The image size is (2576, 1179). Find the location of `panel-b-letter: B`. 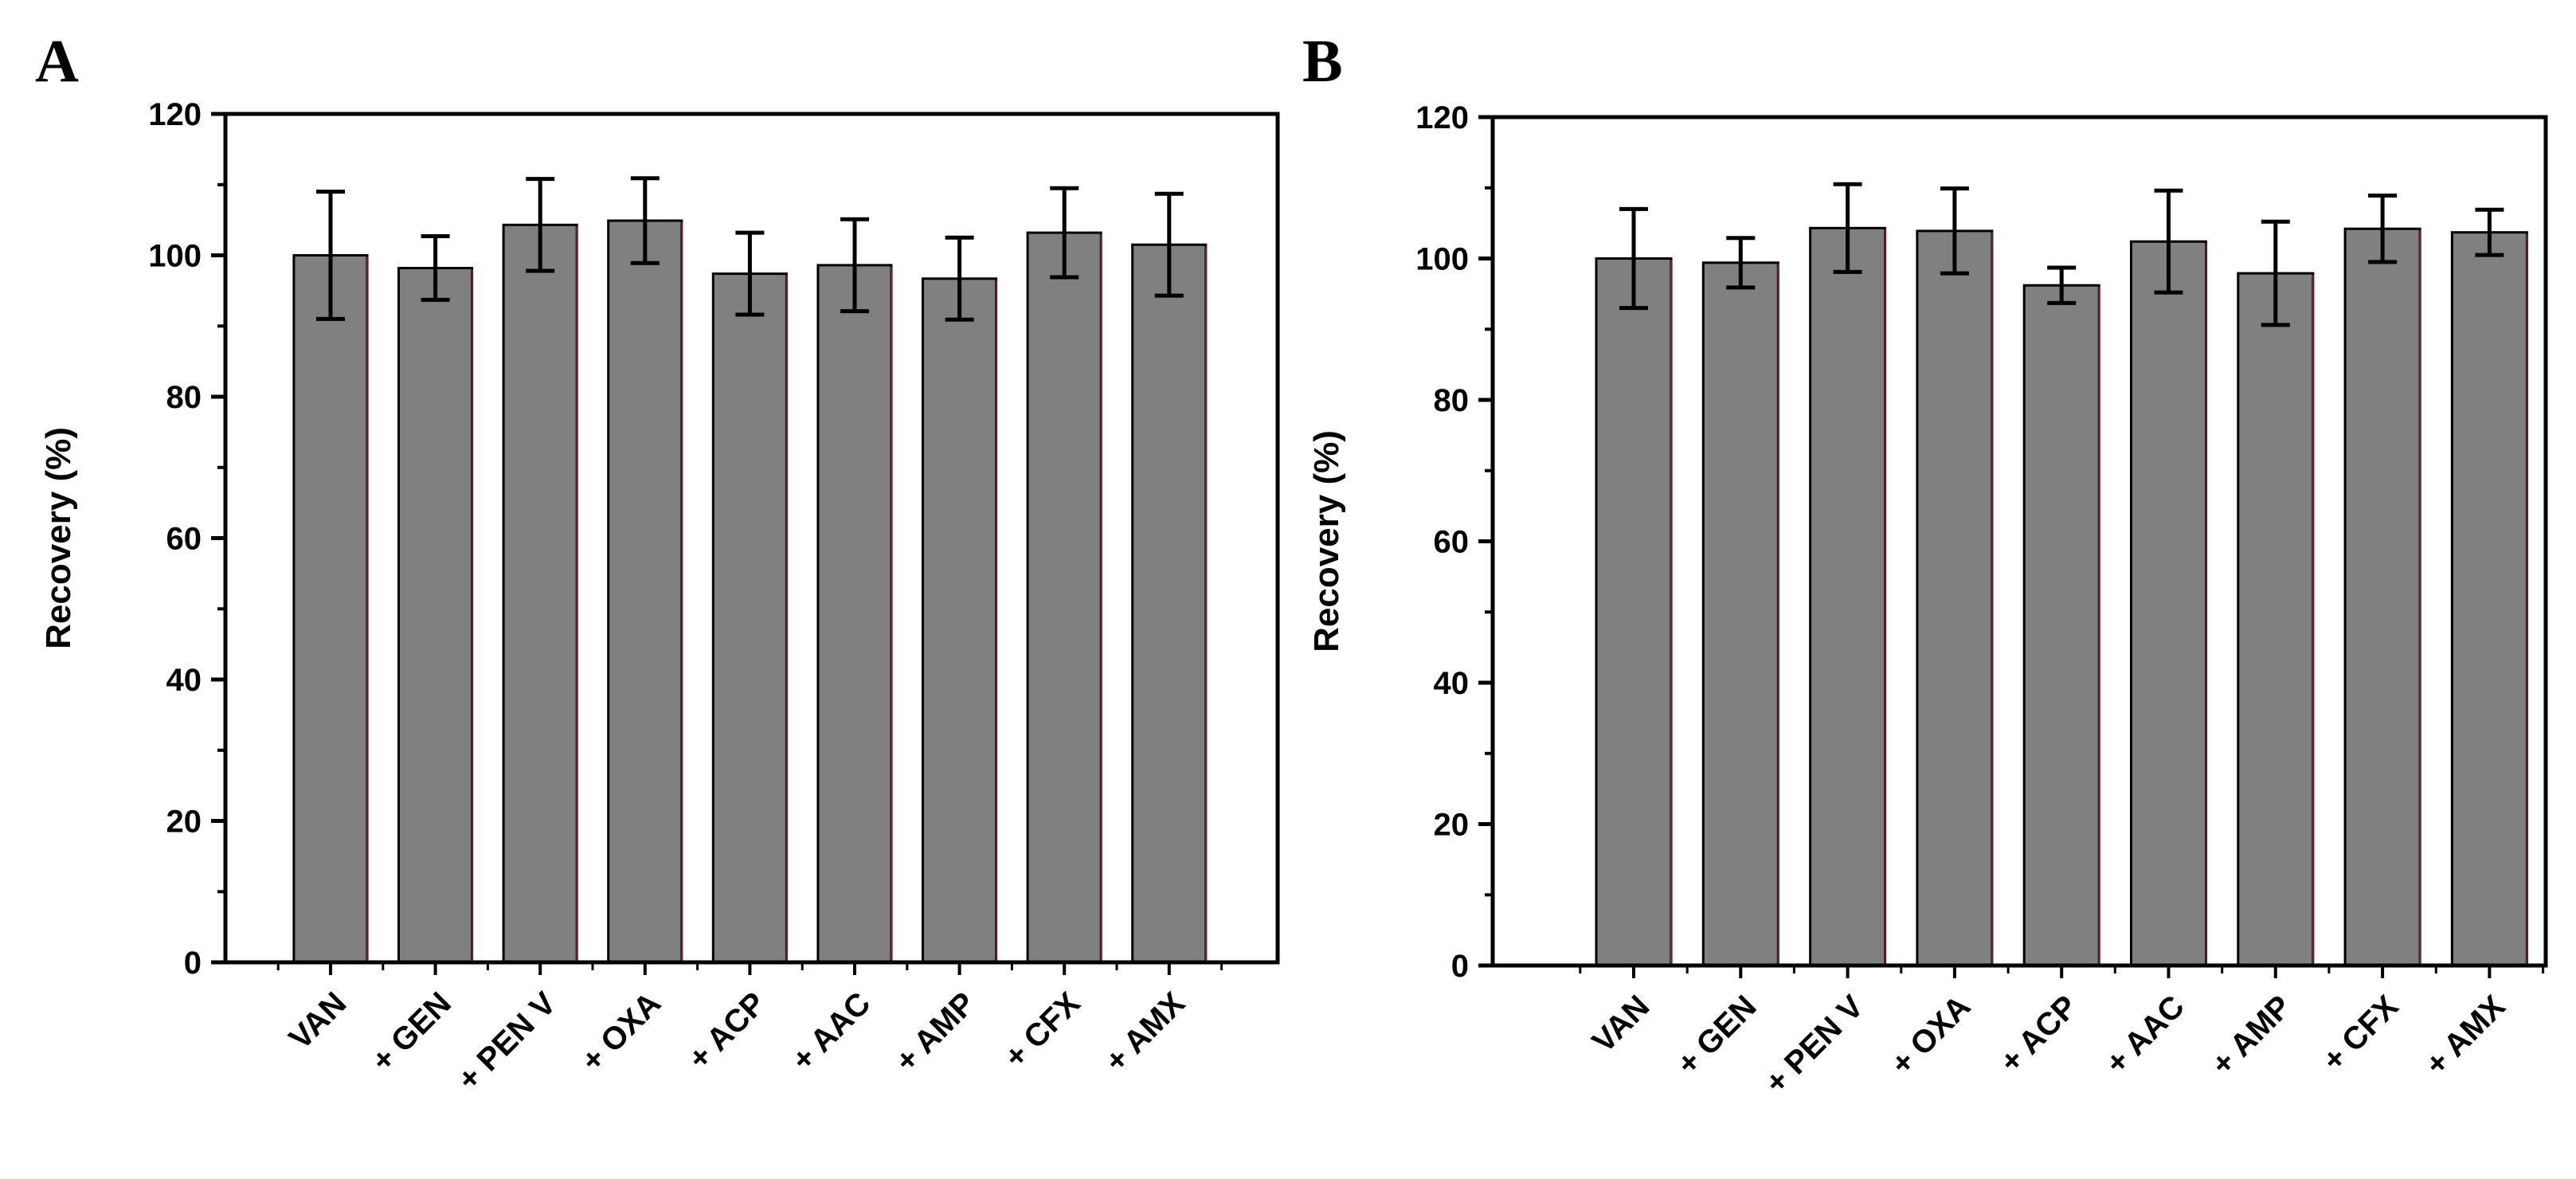

panel-b-letter: B is located at coordinates (1322, 61).